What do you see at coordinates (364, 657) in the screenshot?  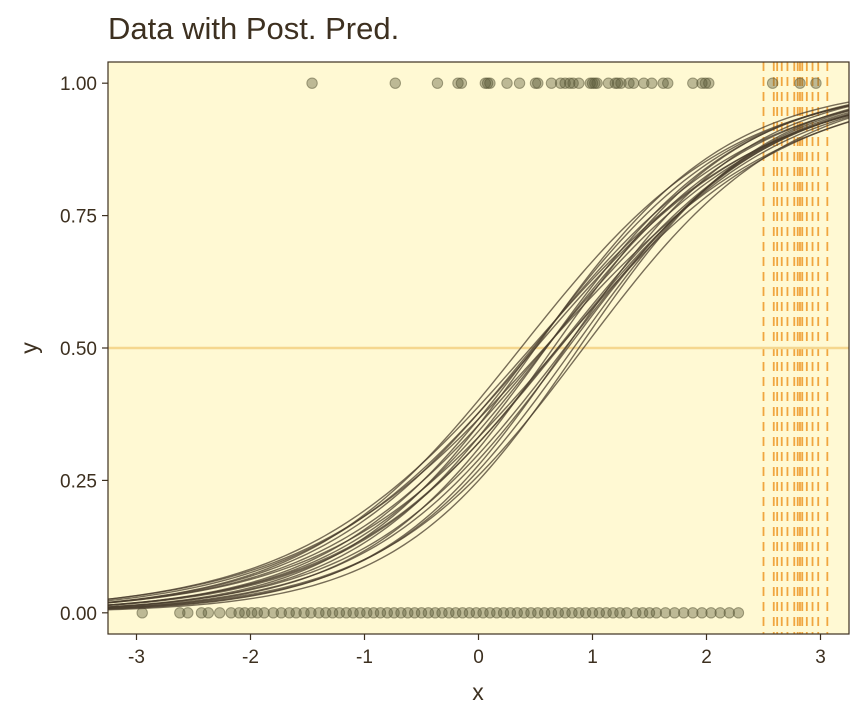 I see `x-tick-label: -1` at bounding box center [364, 657].